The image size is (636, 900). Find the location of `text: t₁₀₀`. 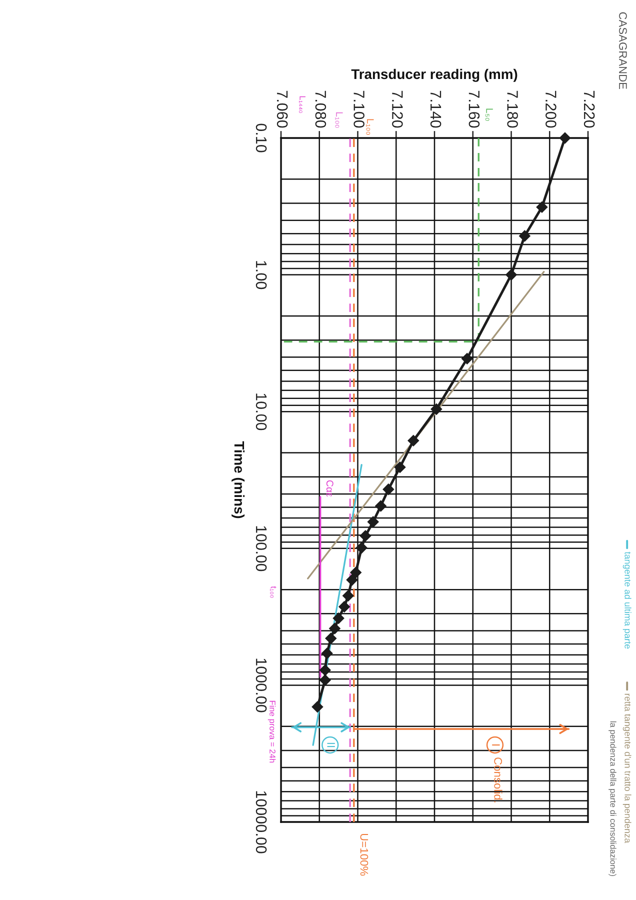

text: t₁₀₀ is located at coordinates (273, 592).